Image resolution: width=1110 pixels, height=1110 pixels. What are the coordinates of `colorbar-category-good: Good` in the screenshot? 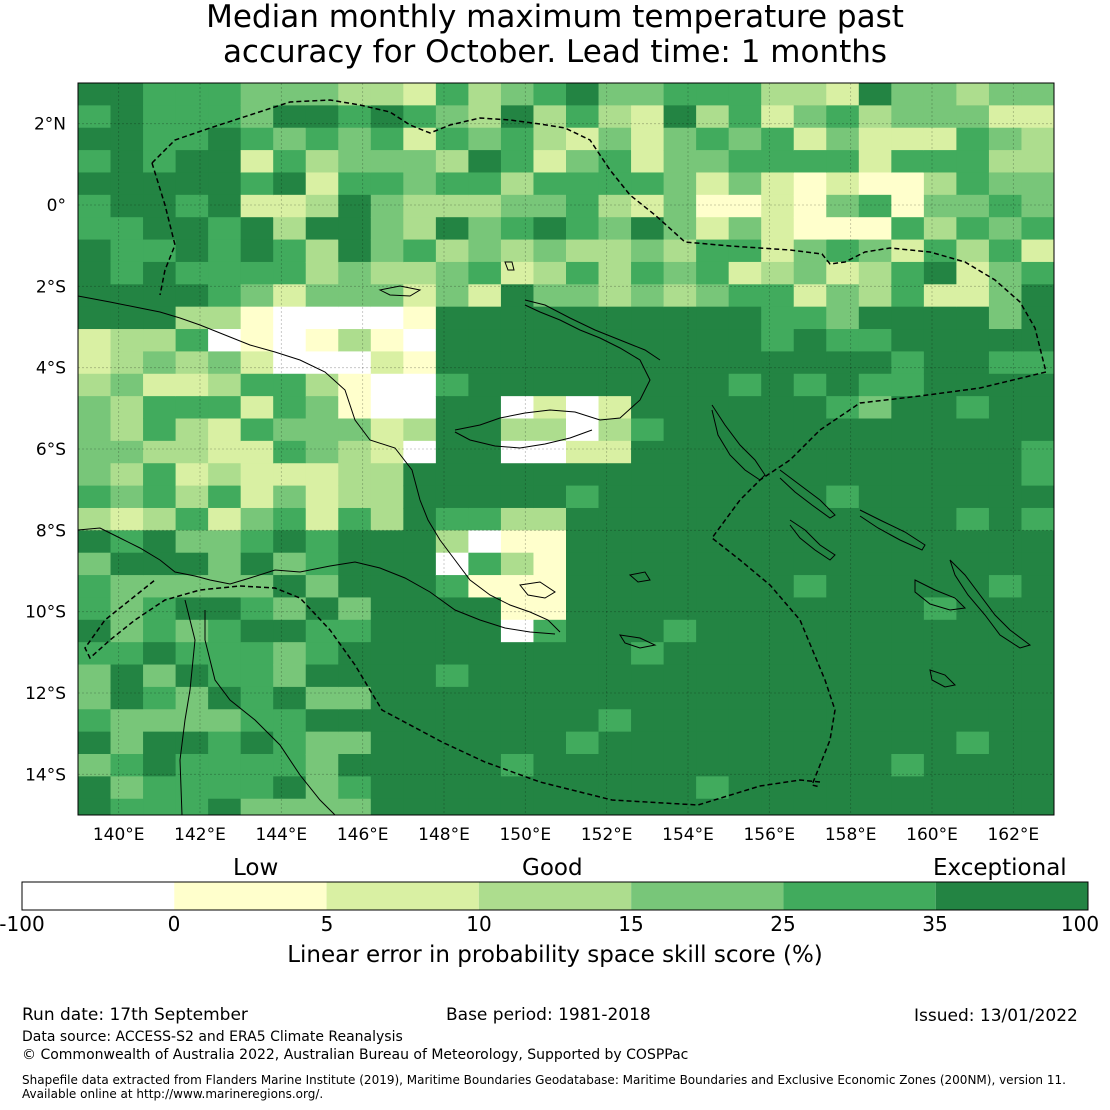 It's located at (552, 868).